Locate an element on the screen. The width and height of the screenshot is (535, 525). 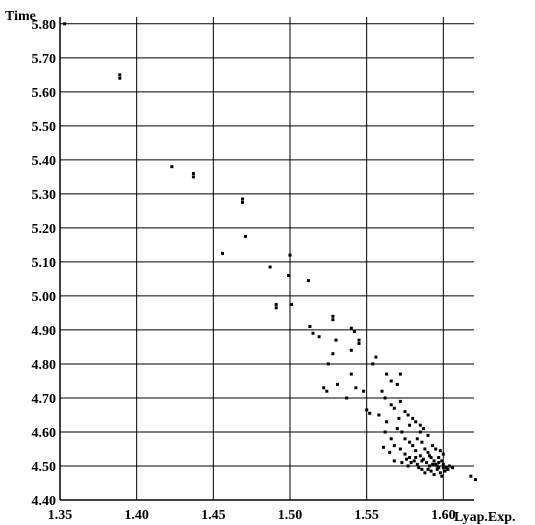
y-tick-label: 5.60 is located at coordinates (44, 93).